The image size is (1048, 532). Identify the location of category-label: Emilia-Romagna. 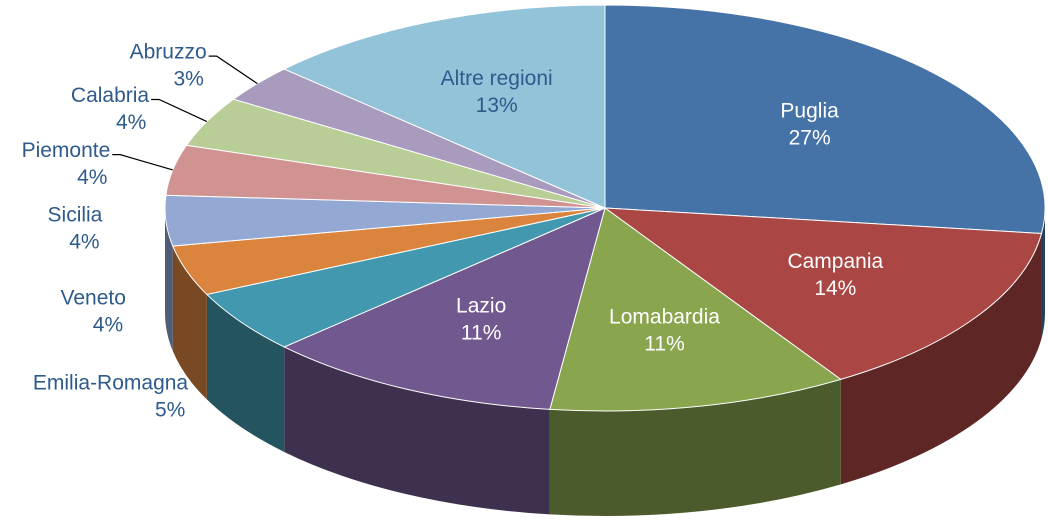
(111, 383).